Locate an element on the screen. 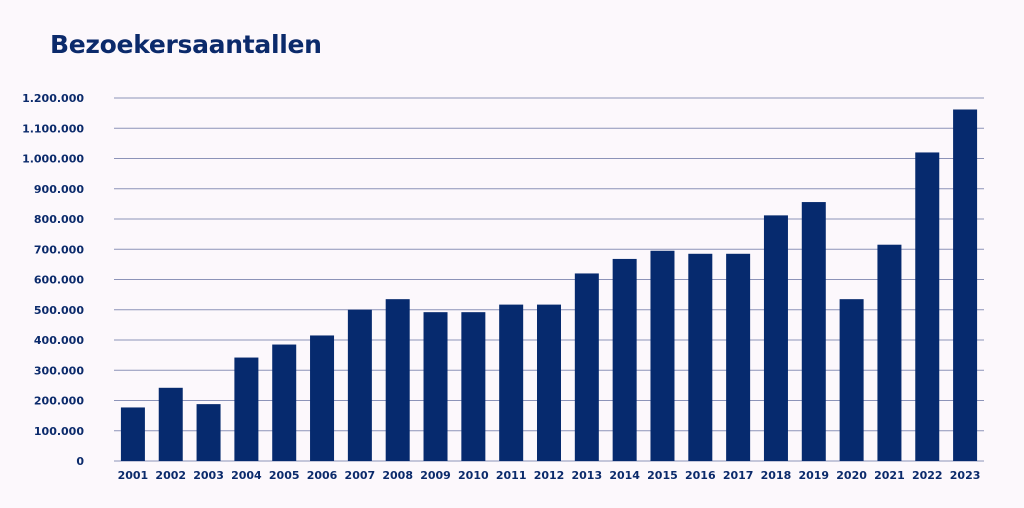 The image size is (1024, 508). y-tick-label: 500.000 is located at coordinates (59, 310).